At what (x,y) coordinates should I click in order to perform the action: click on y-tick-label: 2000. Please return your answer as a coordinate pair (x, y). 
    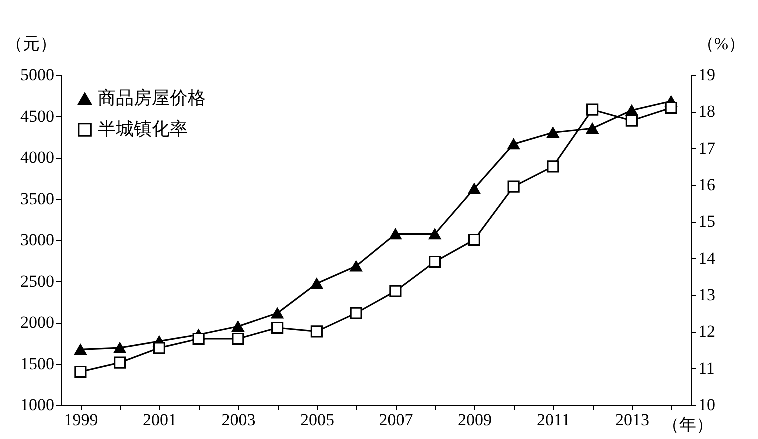
    Looking at the image, I should click on (37, 322).